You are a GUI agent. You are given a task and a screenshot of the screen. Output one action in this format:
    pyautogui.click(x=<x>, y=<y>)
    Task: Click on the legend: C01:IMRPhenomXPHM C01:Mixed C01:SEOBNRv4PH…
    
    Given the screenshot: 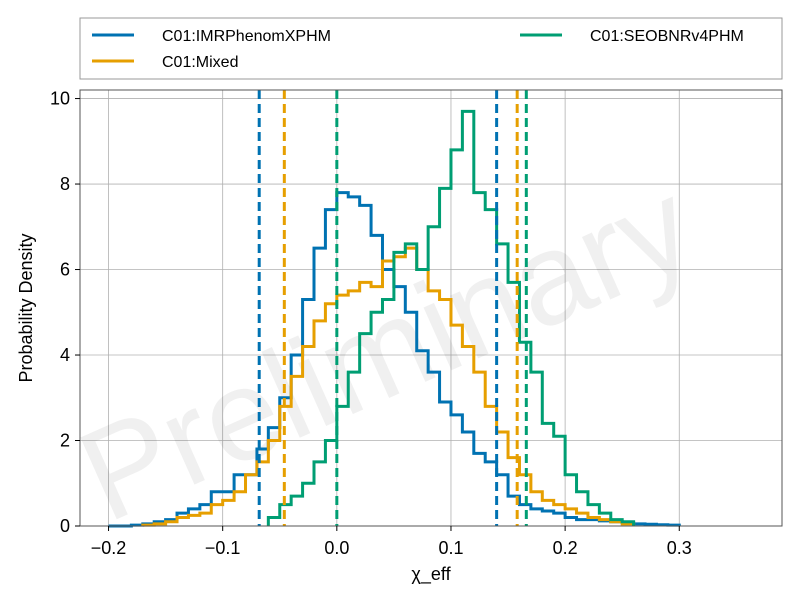 What is the action you would take?
    pyautogui.click(x=431, y=48)
    